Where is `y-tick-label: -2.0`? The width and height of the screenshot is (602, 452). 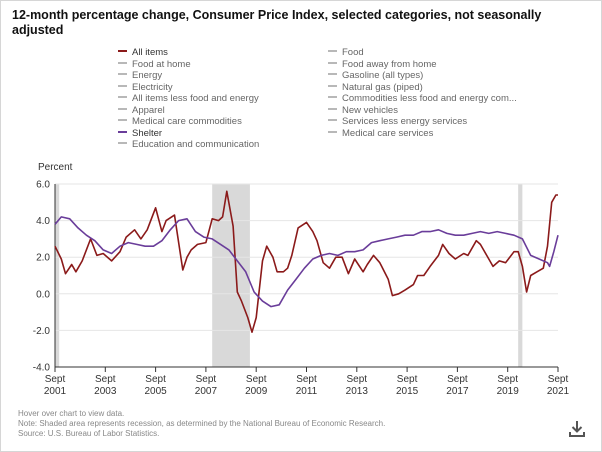 y-tick-label: -2.0 is located at coordinates (42, 331).